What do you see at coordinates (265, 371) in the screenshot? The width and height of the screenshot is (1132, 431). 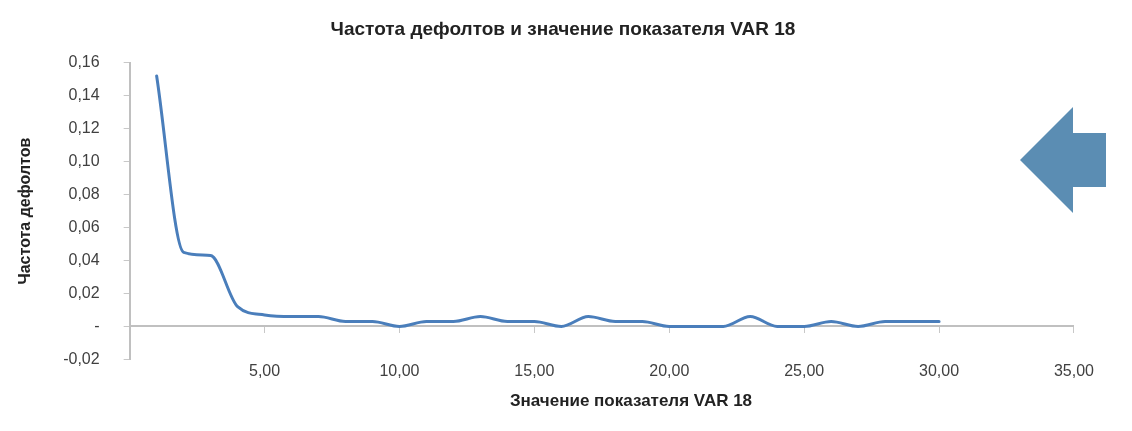 I see `x-tick-label: 5,00` at bounding box center [265, 371].